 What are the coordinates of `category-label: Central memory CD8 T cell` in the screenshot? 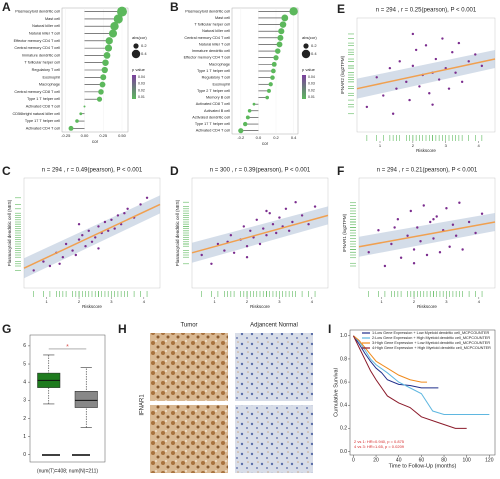 It's located at (37, 92).